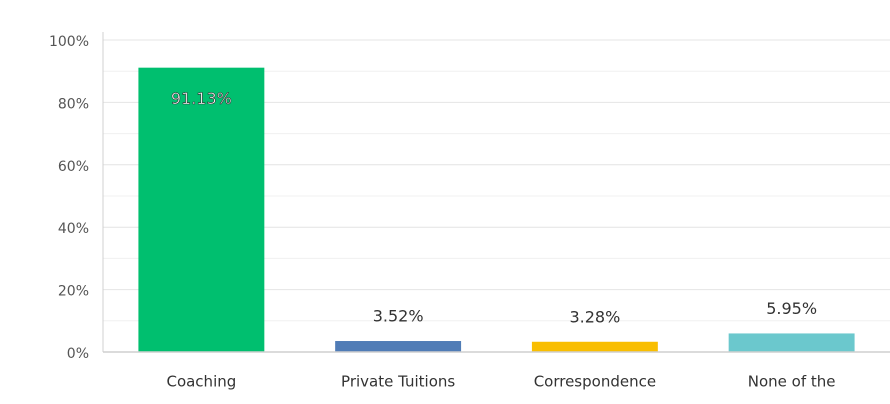 This screenshot has height=404, width=890. I want to click on x-tick-label: Private Tuitions, so click(398, 382).